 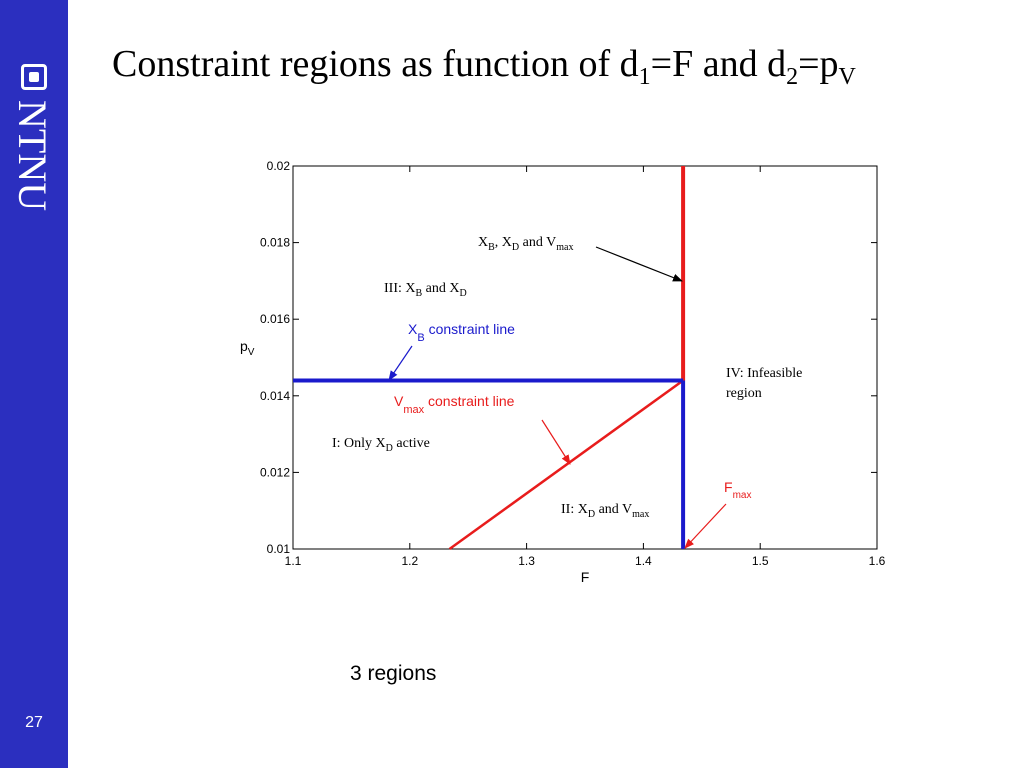 What do you see at coordinates (643, 561) in the screenshot?
I see `x-tick-label: 1.4` at bounding box center [643, 561].